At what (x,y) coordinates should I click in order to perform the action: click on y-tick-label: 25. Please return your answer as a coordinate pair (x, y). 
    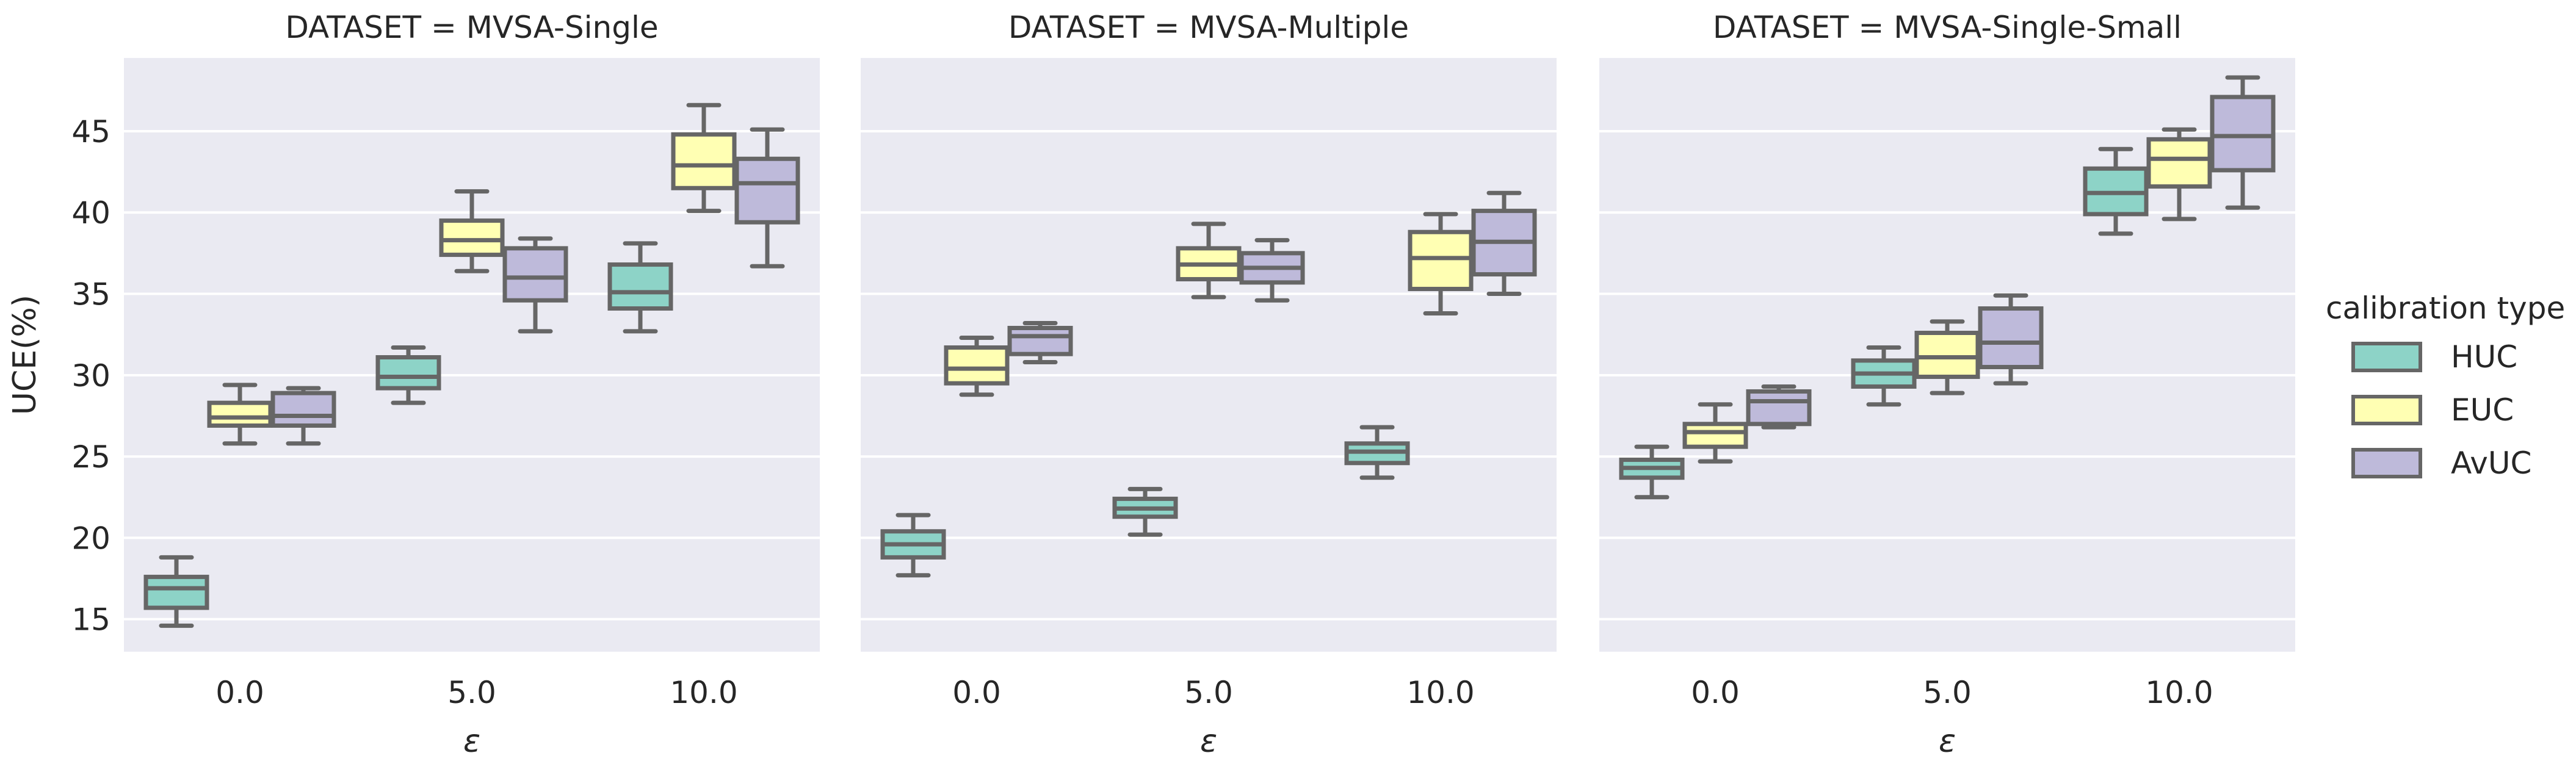
    Looking at the image, I should click on (90, 457).